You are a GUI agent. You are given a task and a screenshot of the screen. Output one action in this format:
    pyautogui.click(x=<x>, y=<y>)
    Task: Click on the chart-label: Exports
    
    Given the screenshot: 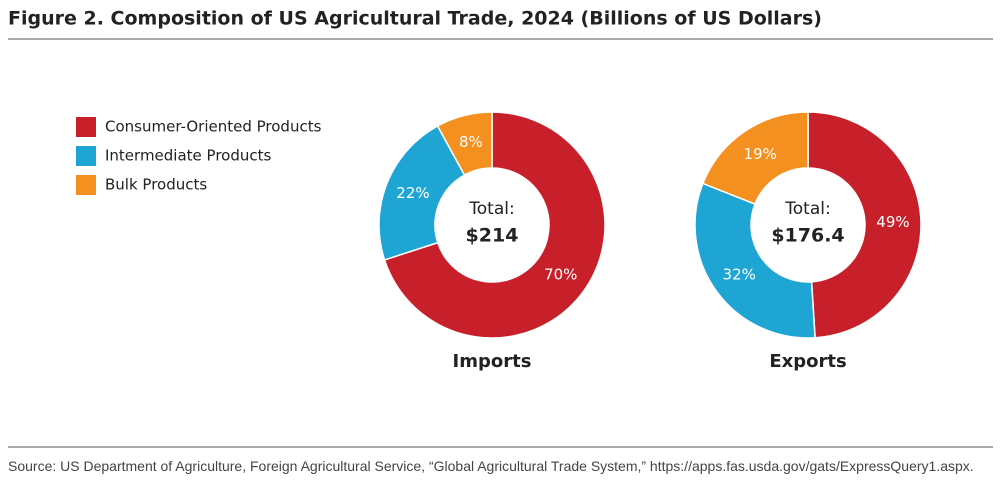 What is the action you would take?
    pyautogui.click(x=807, y=361)
    